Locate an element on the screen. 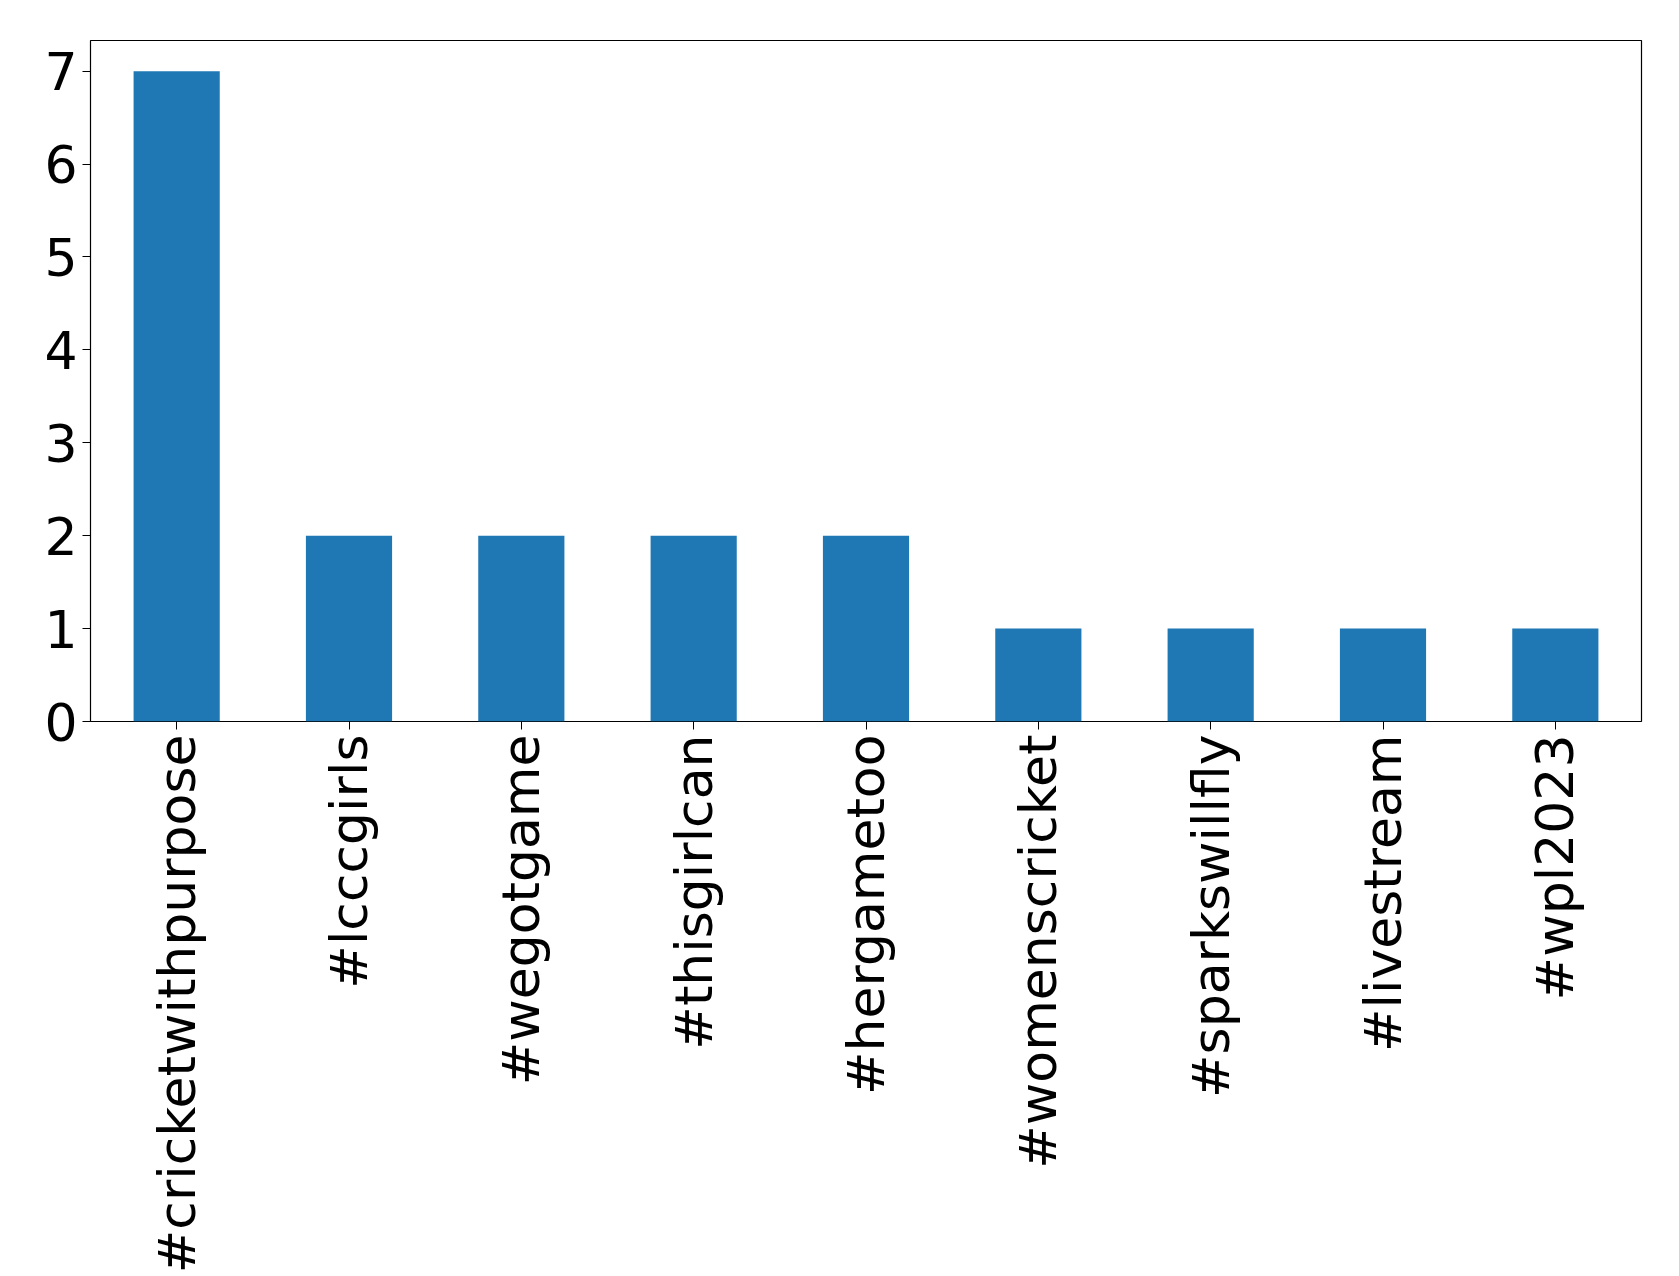 This screenshot has height=1276, width=1679. y-tick-label: 6 is located at coordinates (61, 165).